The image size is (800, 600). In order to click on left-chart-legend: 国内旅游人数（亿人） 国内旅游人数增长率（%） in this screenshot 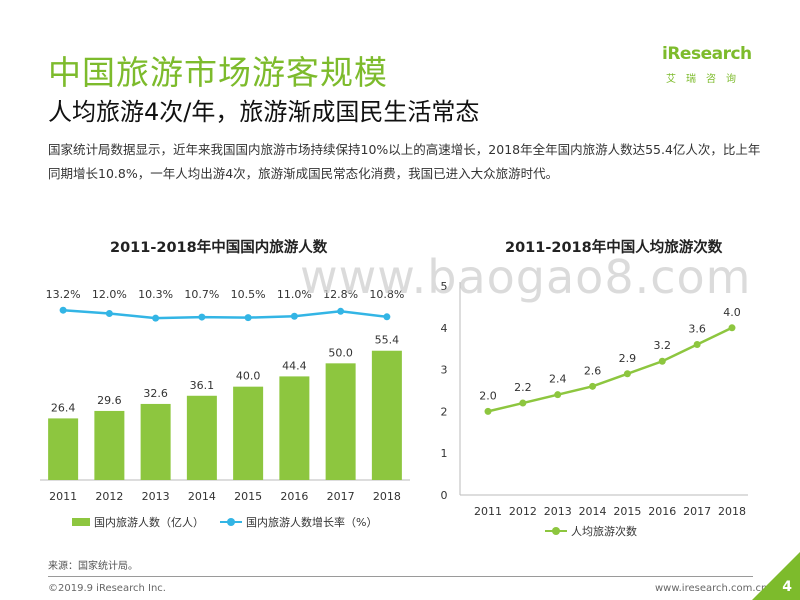, I will do `click(224, 522)`.